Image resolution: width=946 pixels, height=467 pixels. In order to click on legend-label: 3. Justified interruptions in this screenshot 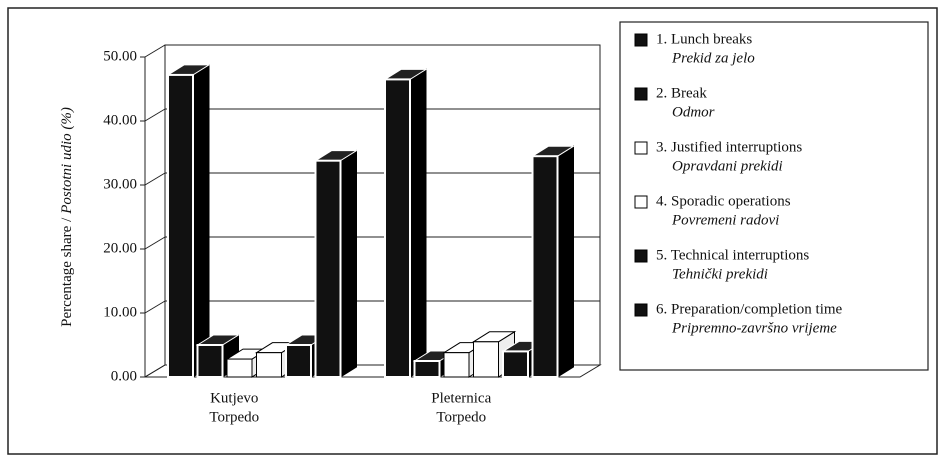, I will do `click(729, 147)`.